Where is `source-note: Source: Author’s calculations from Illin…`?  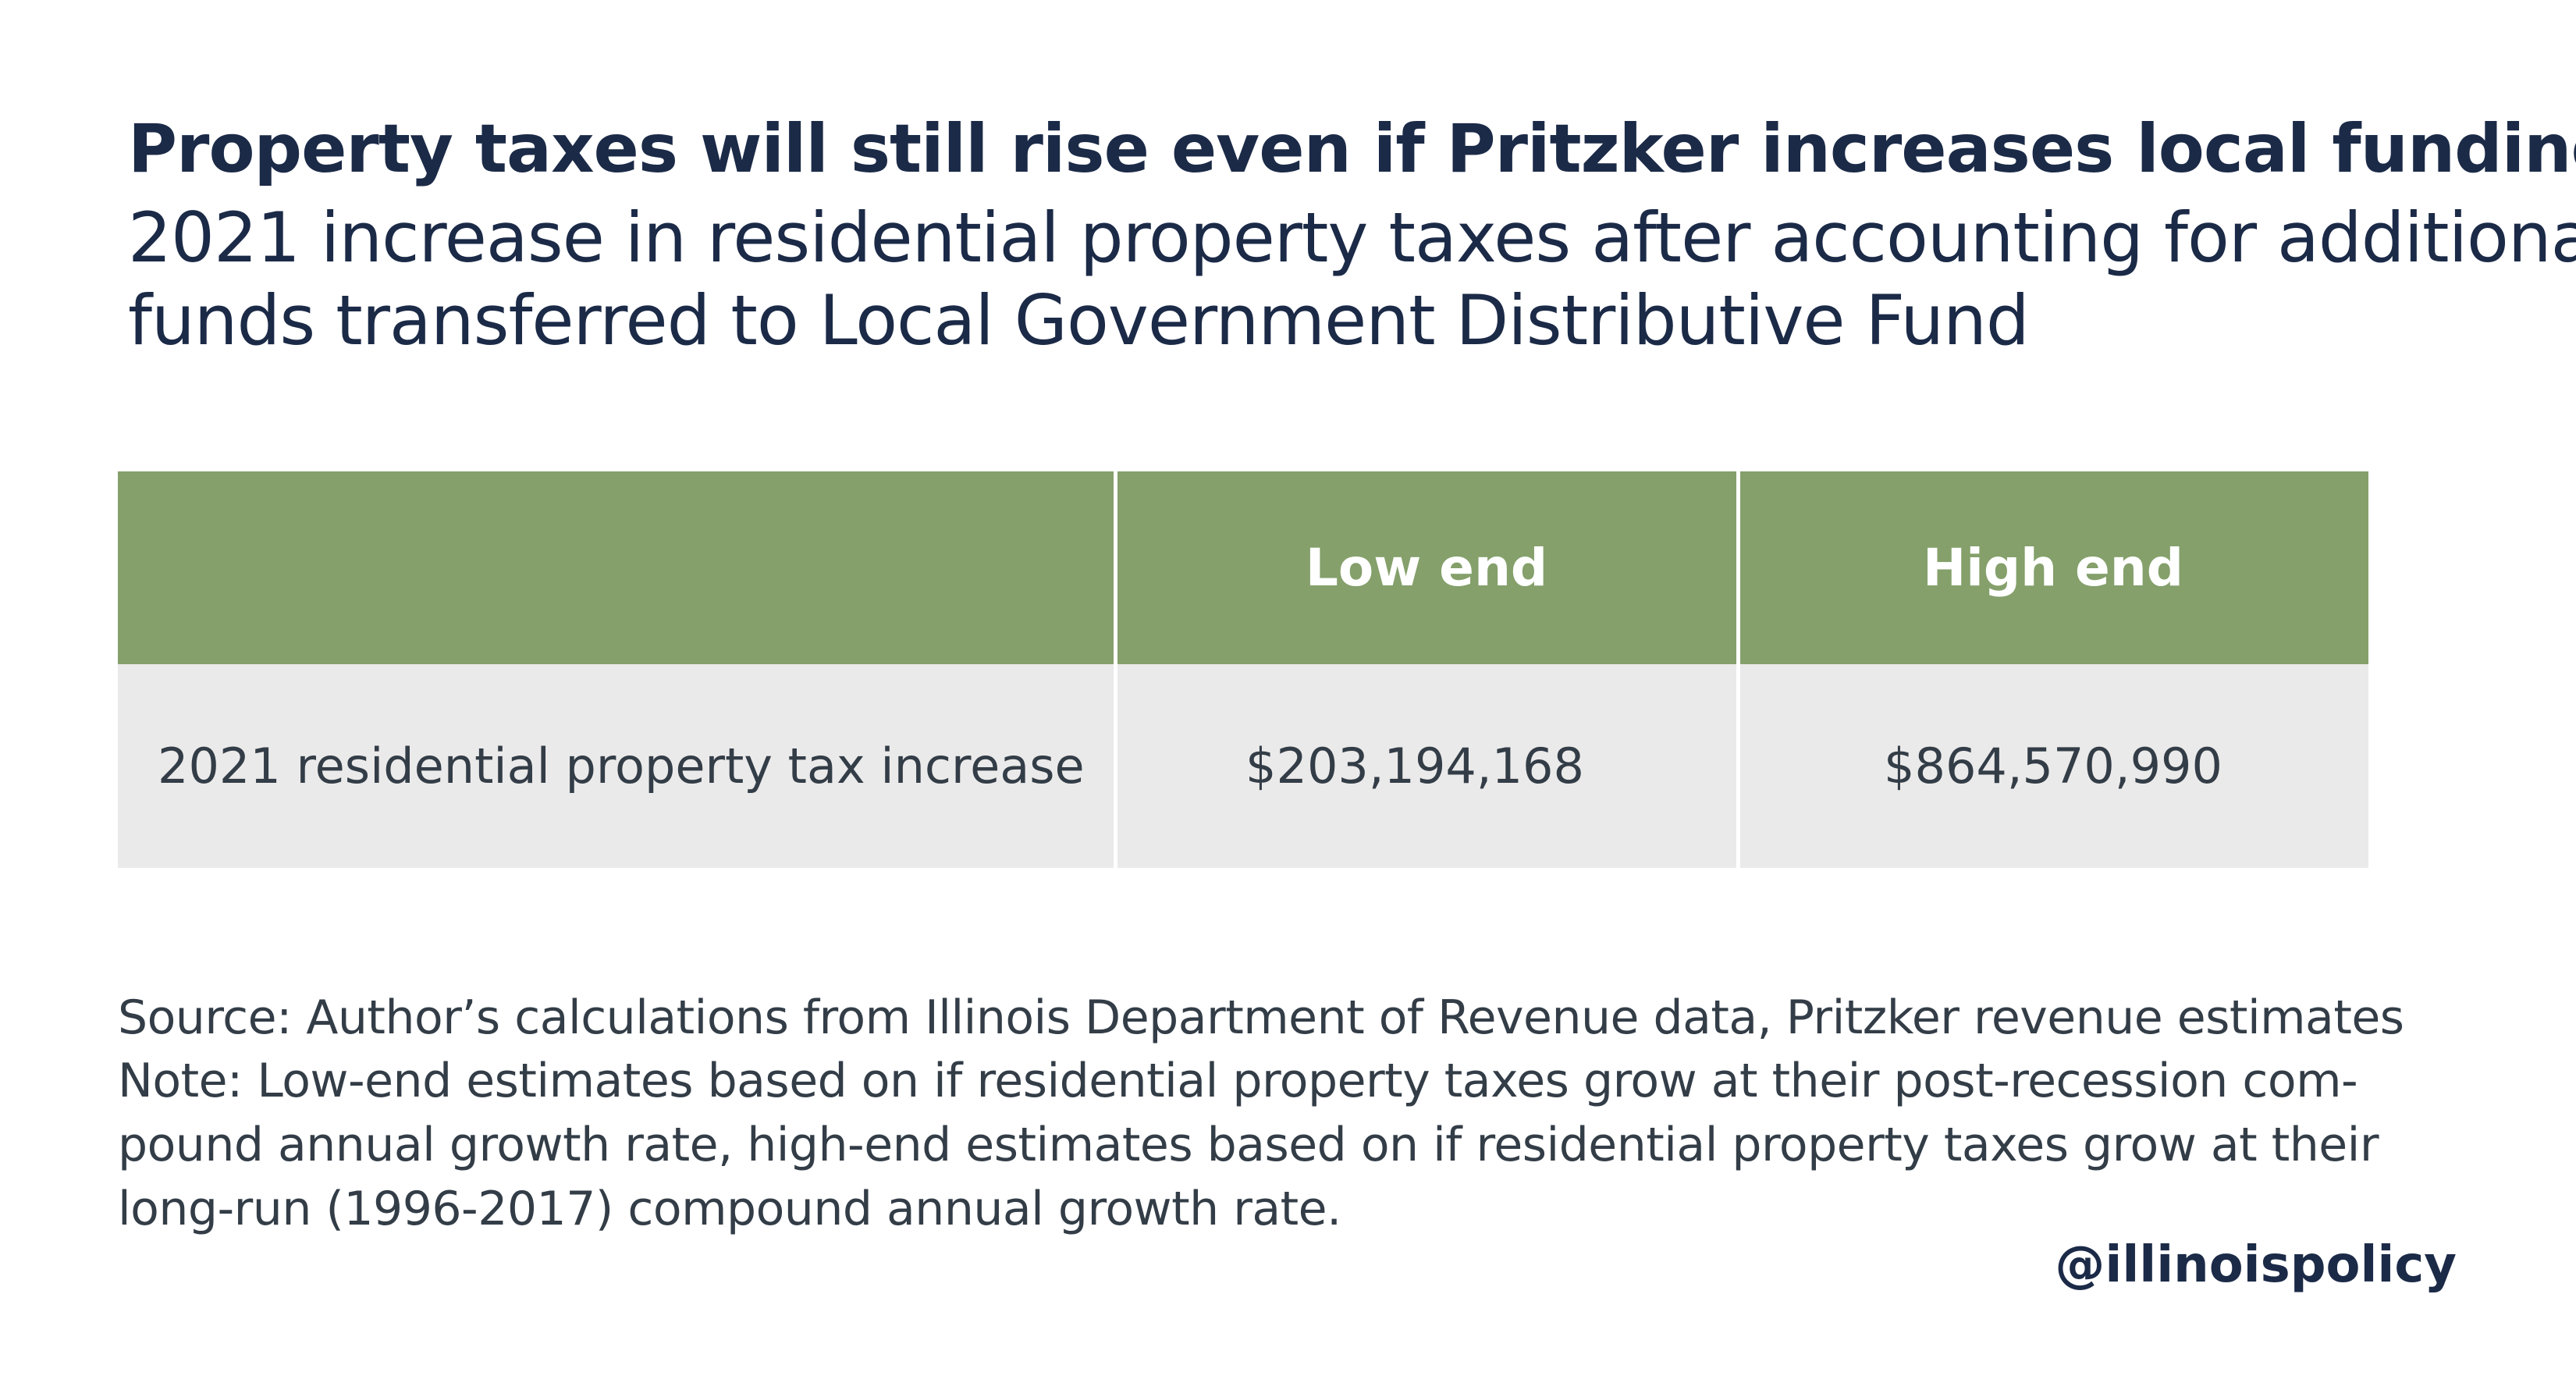 source-note: Source: Author’s calculations from Illin… is located at coordinates (1261, 1017).